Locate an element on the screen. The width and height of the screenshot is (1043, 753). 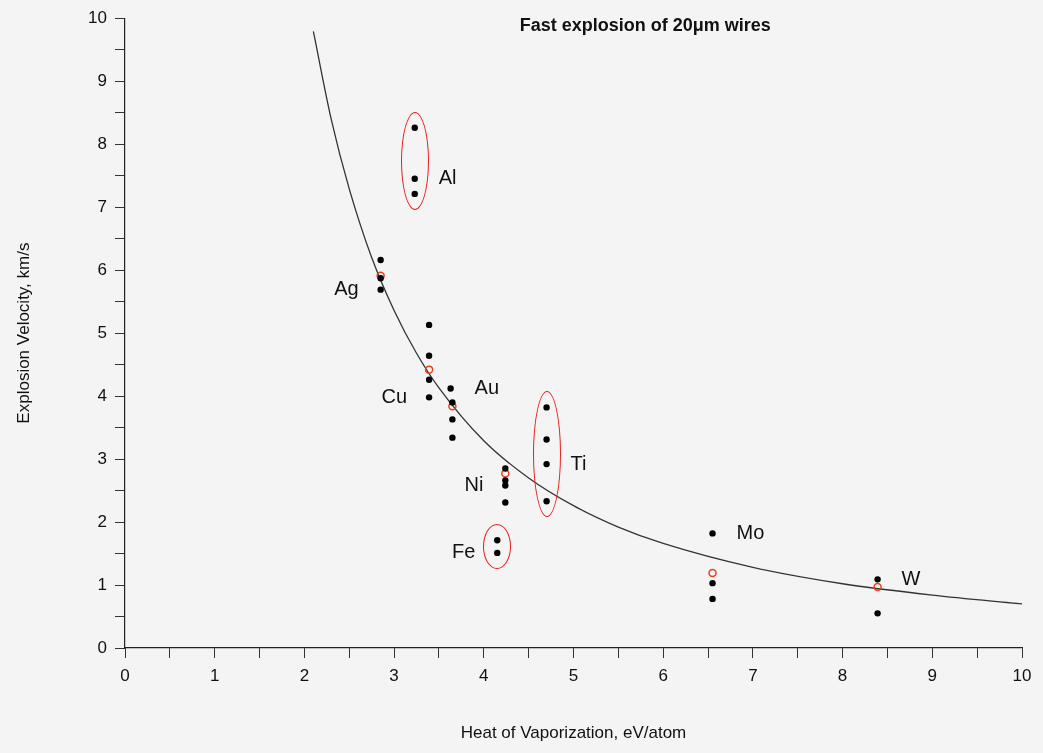
y-tick-label: 10 is located at coordinates (97, 17).